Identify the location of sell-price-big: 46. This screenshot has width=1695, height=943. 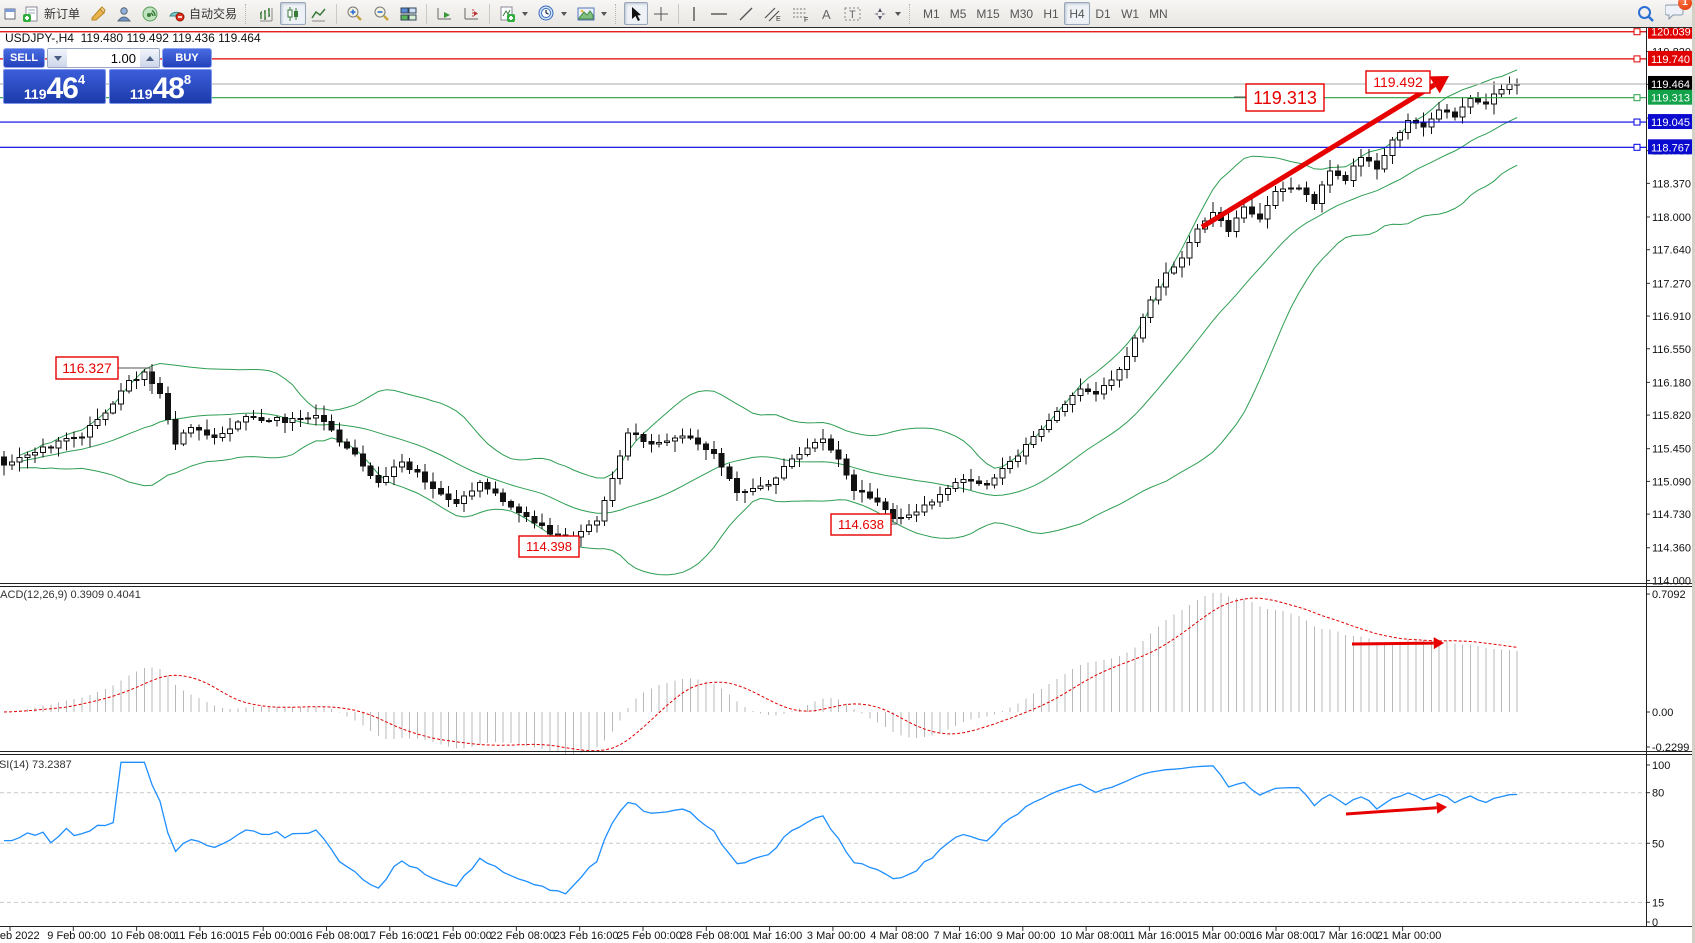
(62, 88).